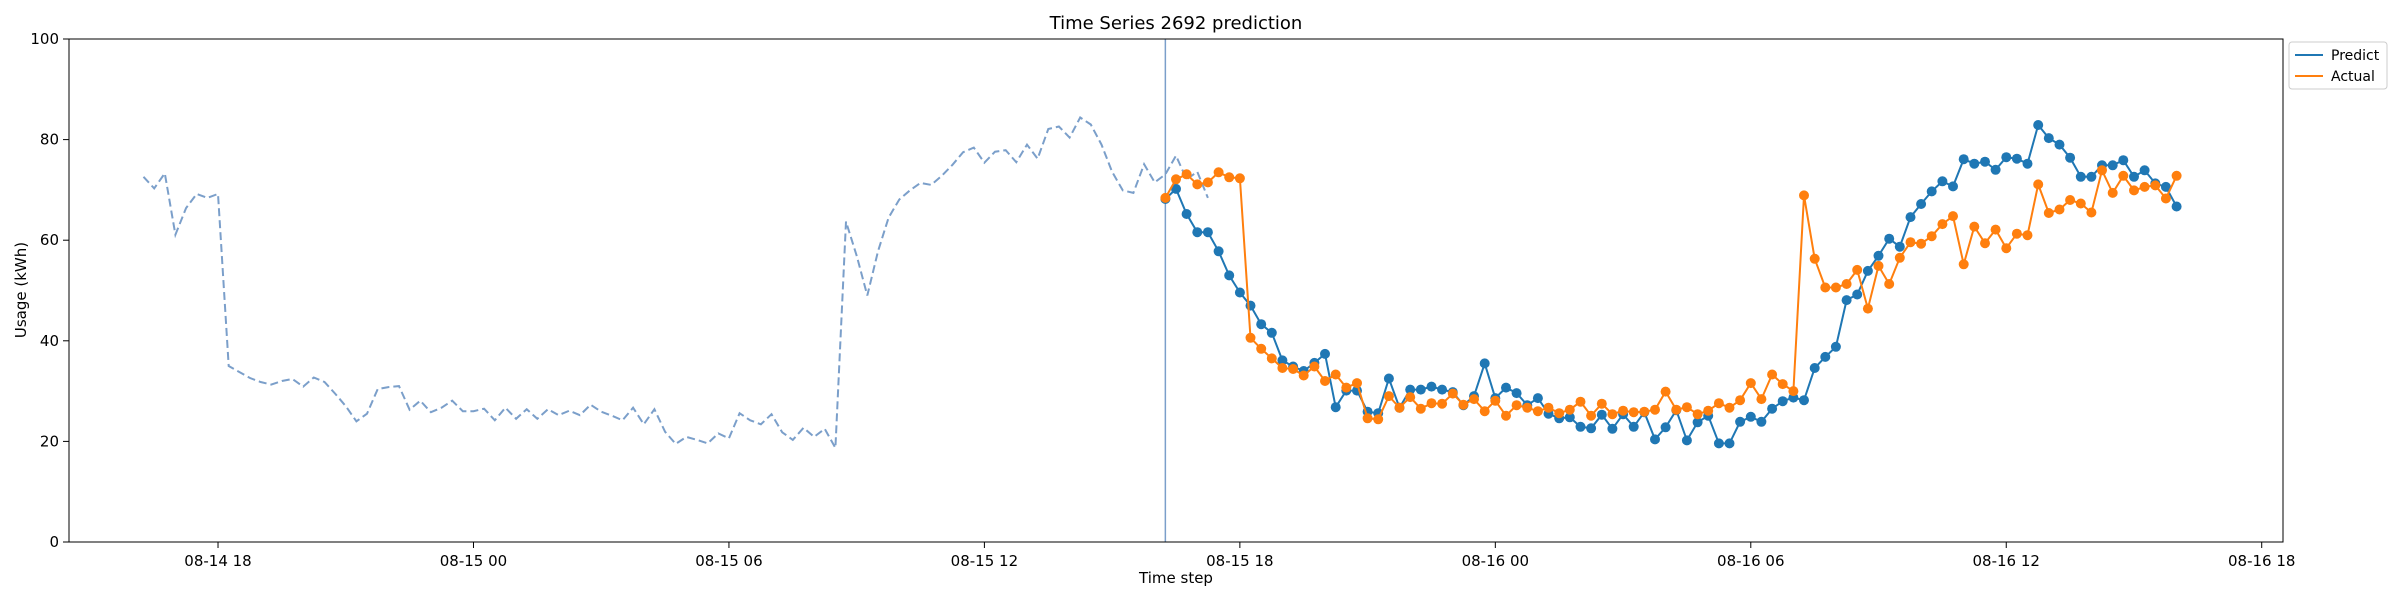 The image size is (2400, 600). I want to click on y-tick-label: 100, so click(44, 39).